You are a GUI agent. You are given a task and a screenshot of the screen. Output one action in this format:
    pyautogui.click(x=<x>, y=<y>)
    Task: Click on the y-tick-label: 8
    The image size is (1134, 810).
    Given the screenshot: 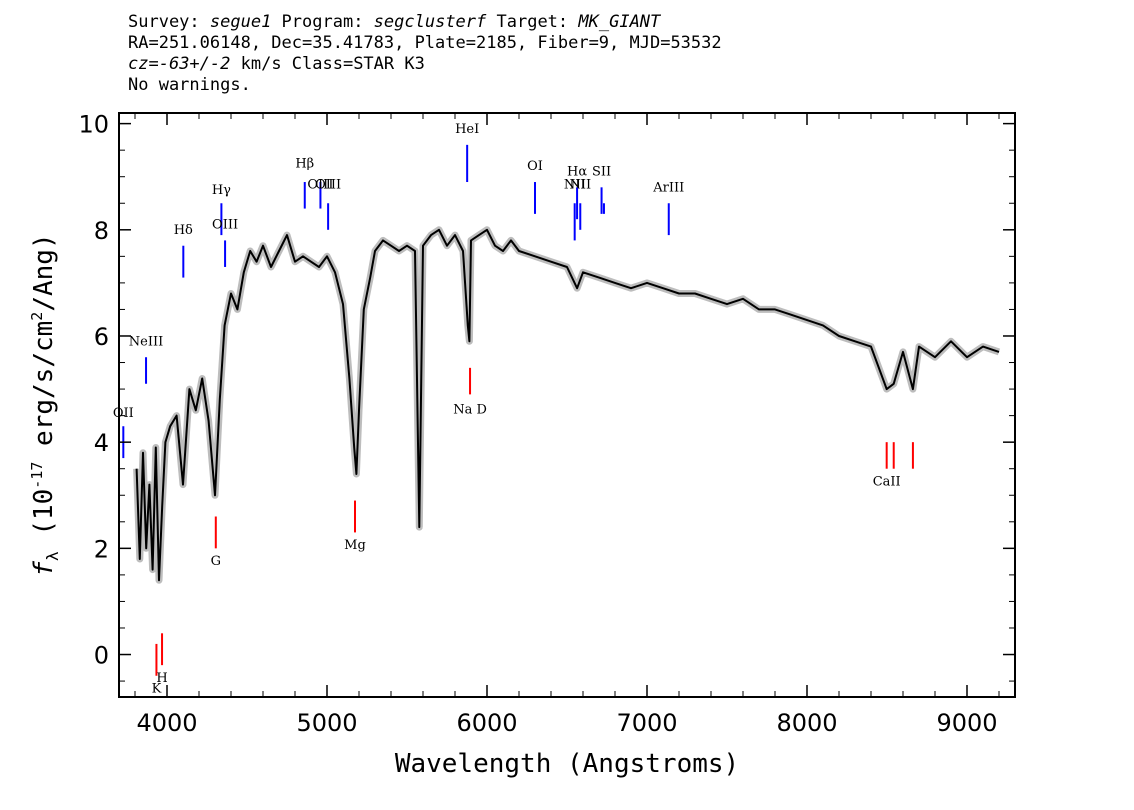 What is the action you would take?
    pyautogui.click(x=101, y=231)
    